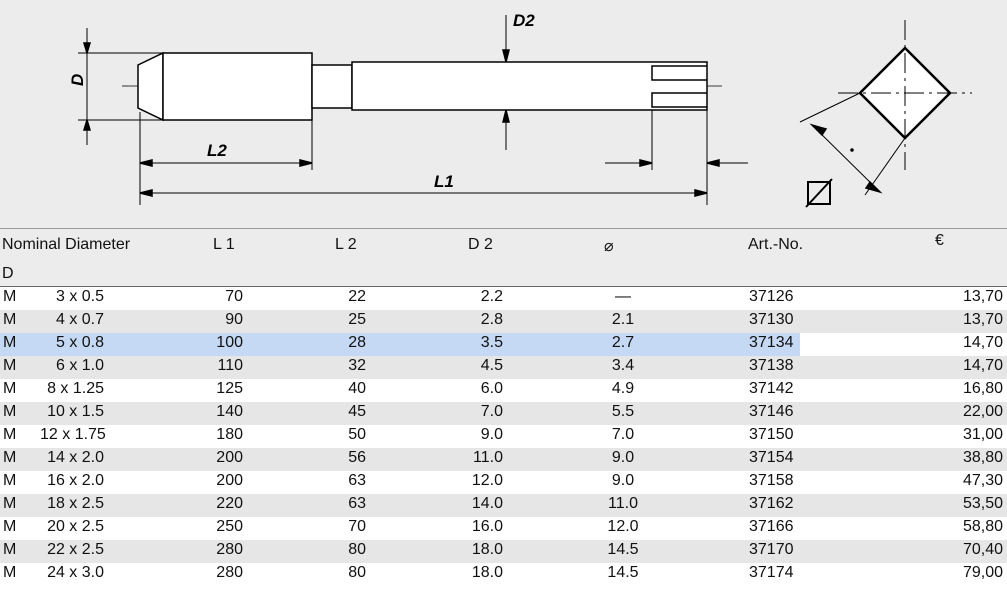  I want to click on table-cell: 4.5, so click(491, 365).